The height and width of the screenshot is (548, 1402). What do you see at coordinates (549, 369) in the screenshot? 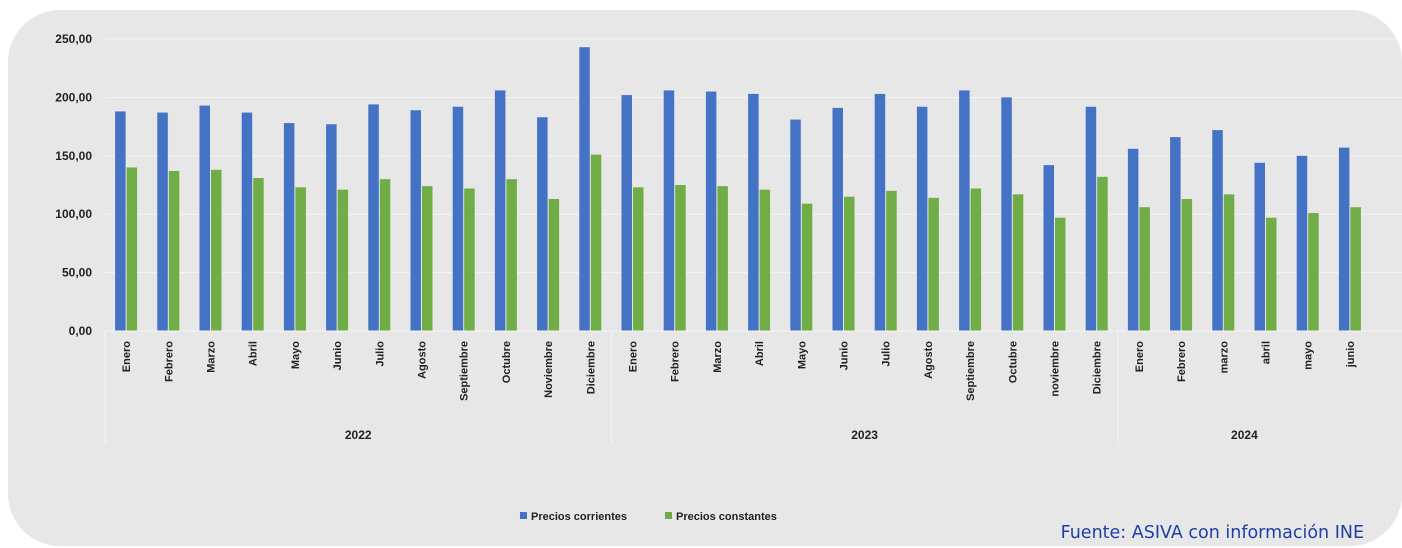
I see `x-tick-label: Noviembre` at bounding box center [549, 369].